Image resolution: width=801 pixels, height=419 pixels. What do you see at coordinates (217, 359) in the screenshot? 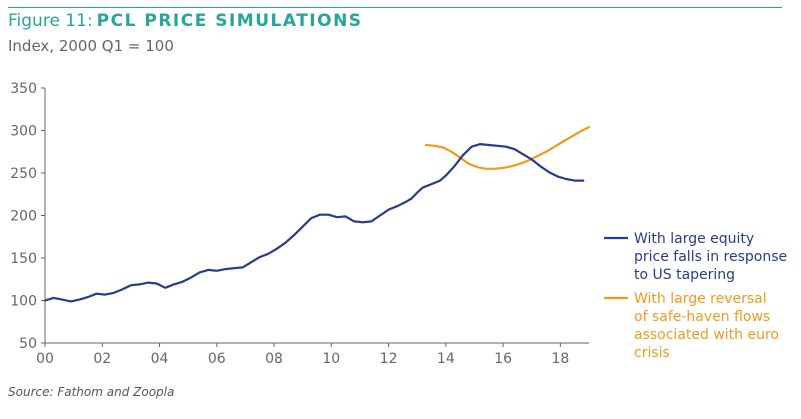
I see `x-tick-label: 06` at bounding box center [217, 359].